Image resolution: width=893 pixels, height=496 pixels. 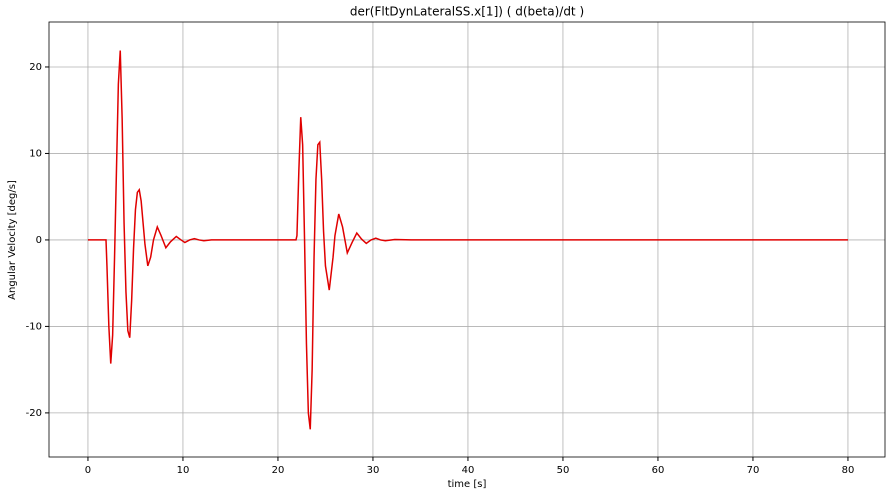 What do you see at coordinates (39, 240) in the screenshot?
I see `y-tick-label: 0` at bounding box center [39, 240].